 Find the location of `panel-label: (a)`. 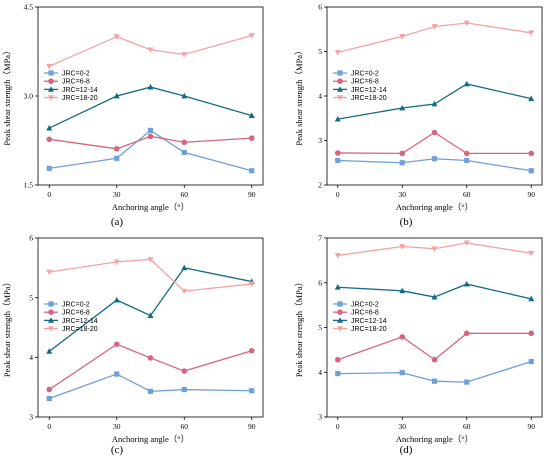

panel-label: (a) is located at coordinates (117, 222).